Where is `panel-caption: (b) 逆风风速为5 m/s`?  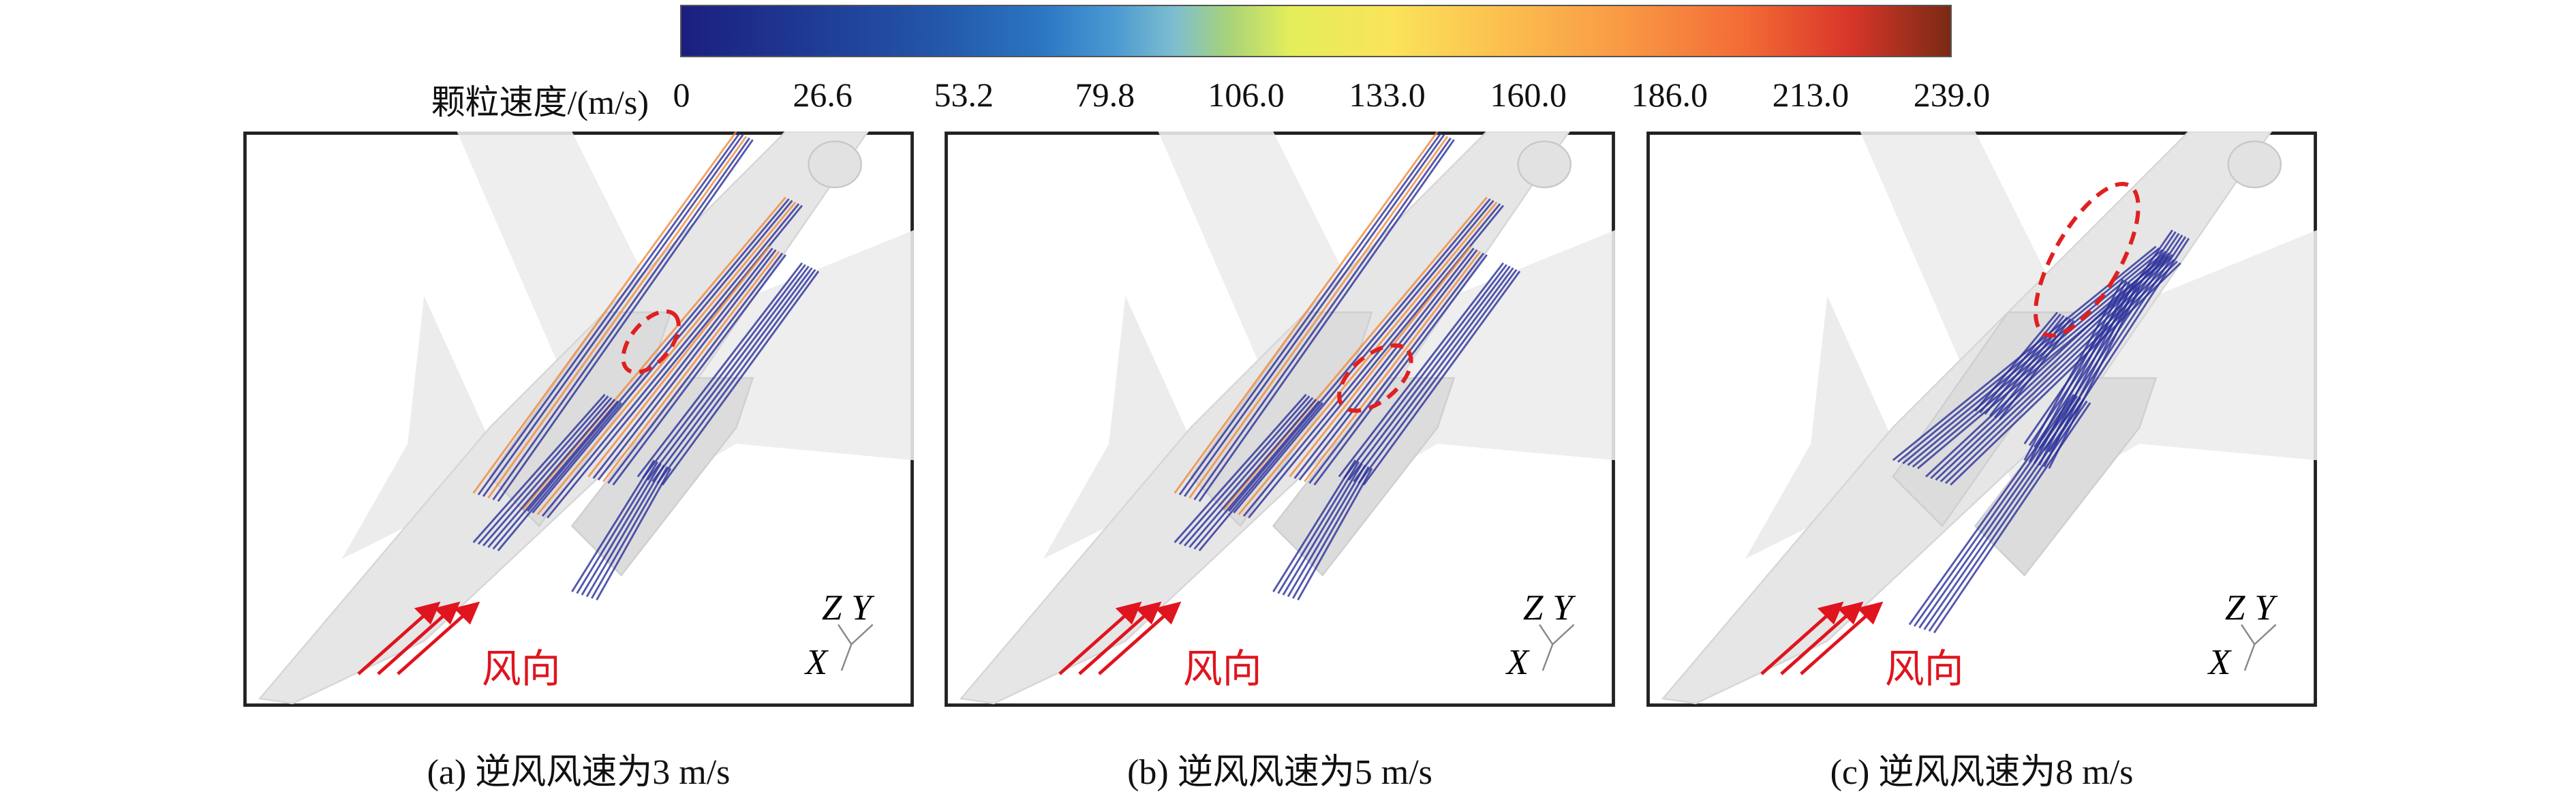
panel-caption: (b) 逆风风速为5 m/s is located at coordinates (1279, 772).